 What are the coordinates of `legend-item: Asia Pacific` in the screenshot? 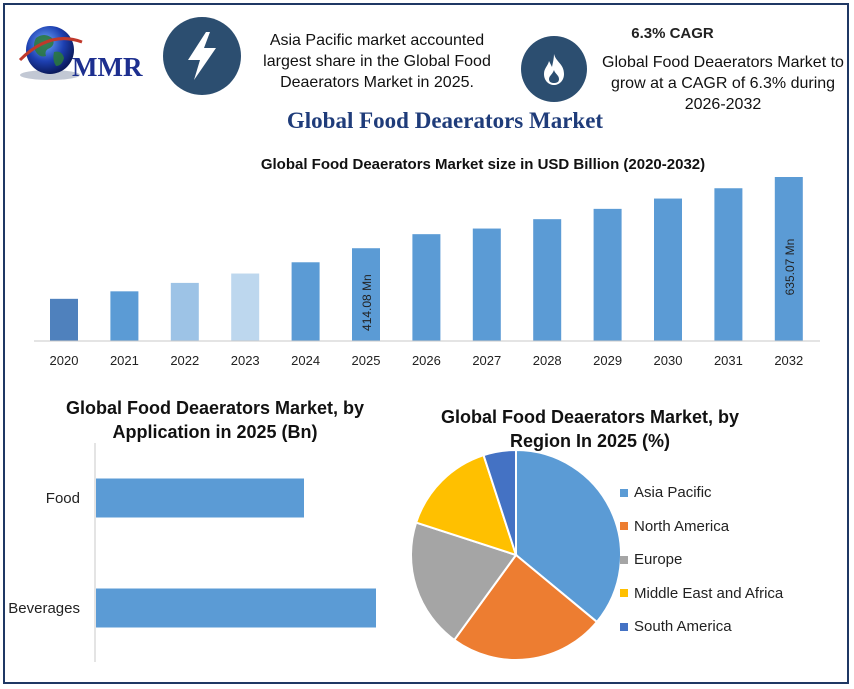 It's located at (730, 493).